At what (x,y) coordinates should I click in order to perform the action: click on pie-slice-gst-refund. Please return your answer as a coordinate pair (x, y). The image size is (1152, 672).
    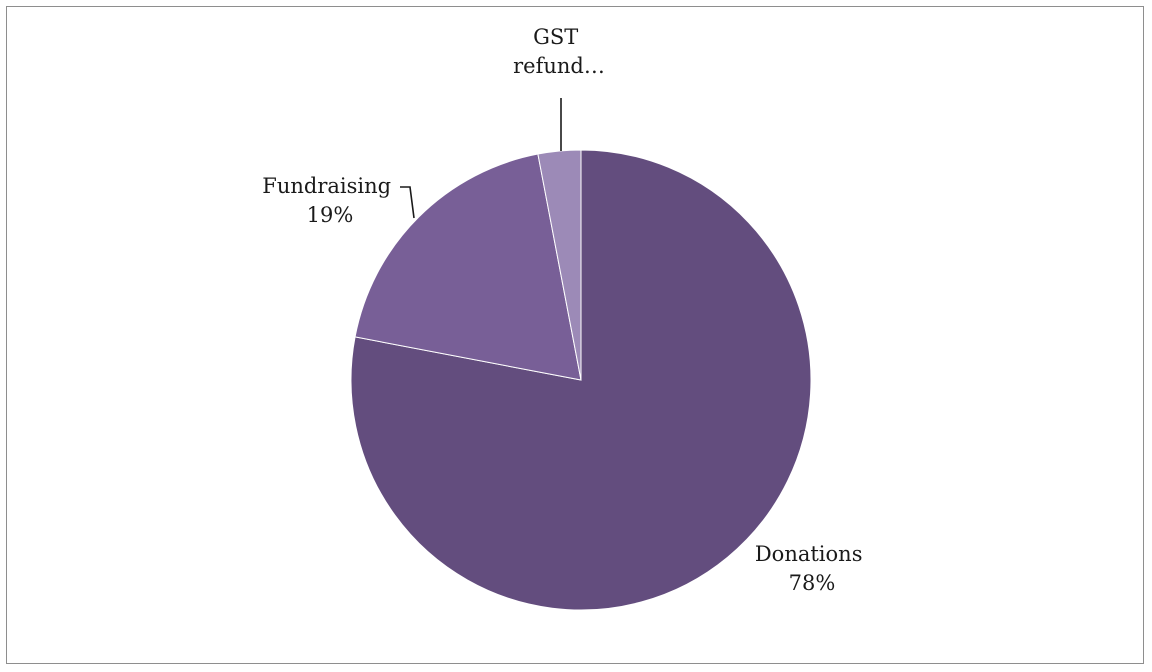
    Looking at the image, I should click on (559, 265).